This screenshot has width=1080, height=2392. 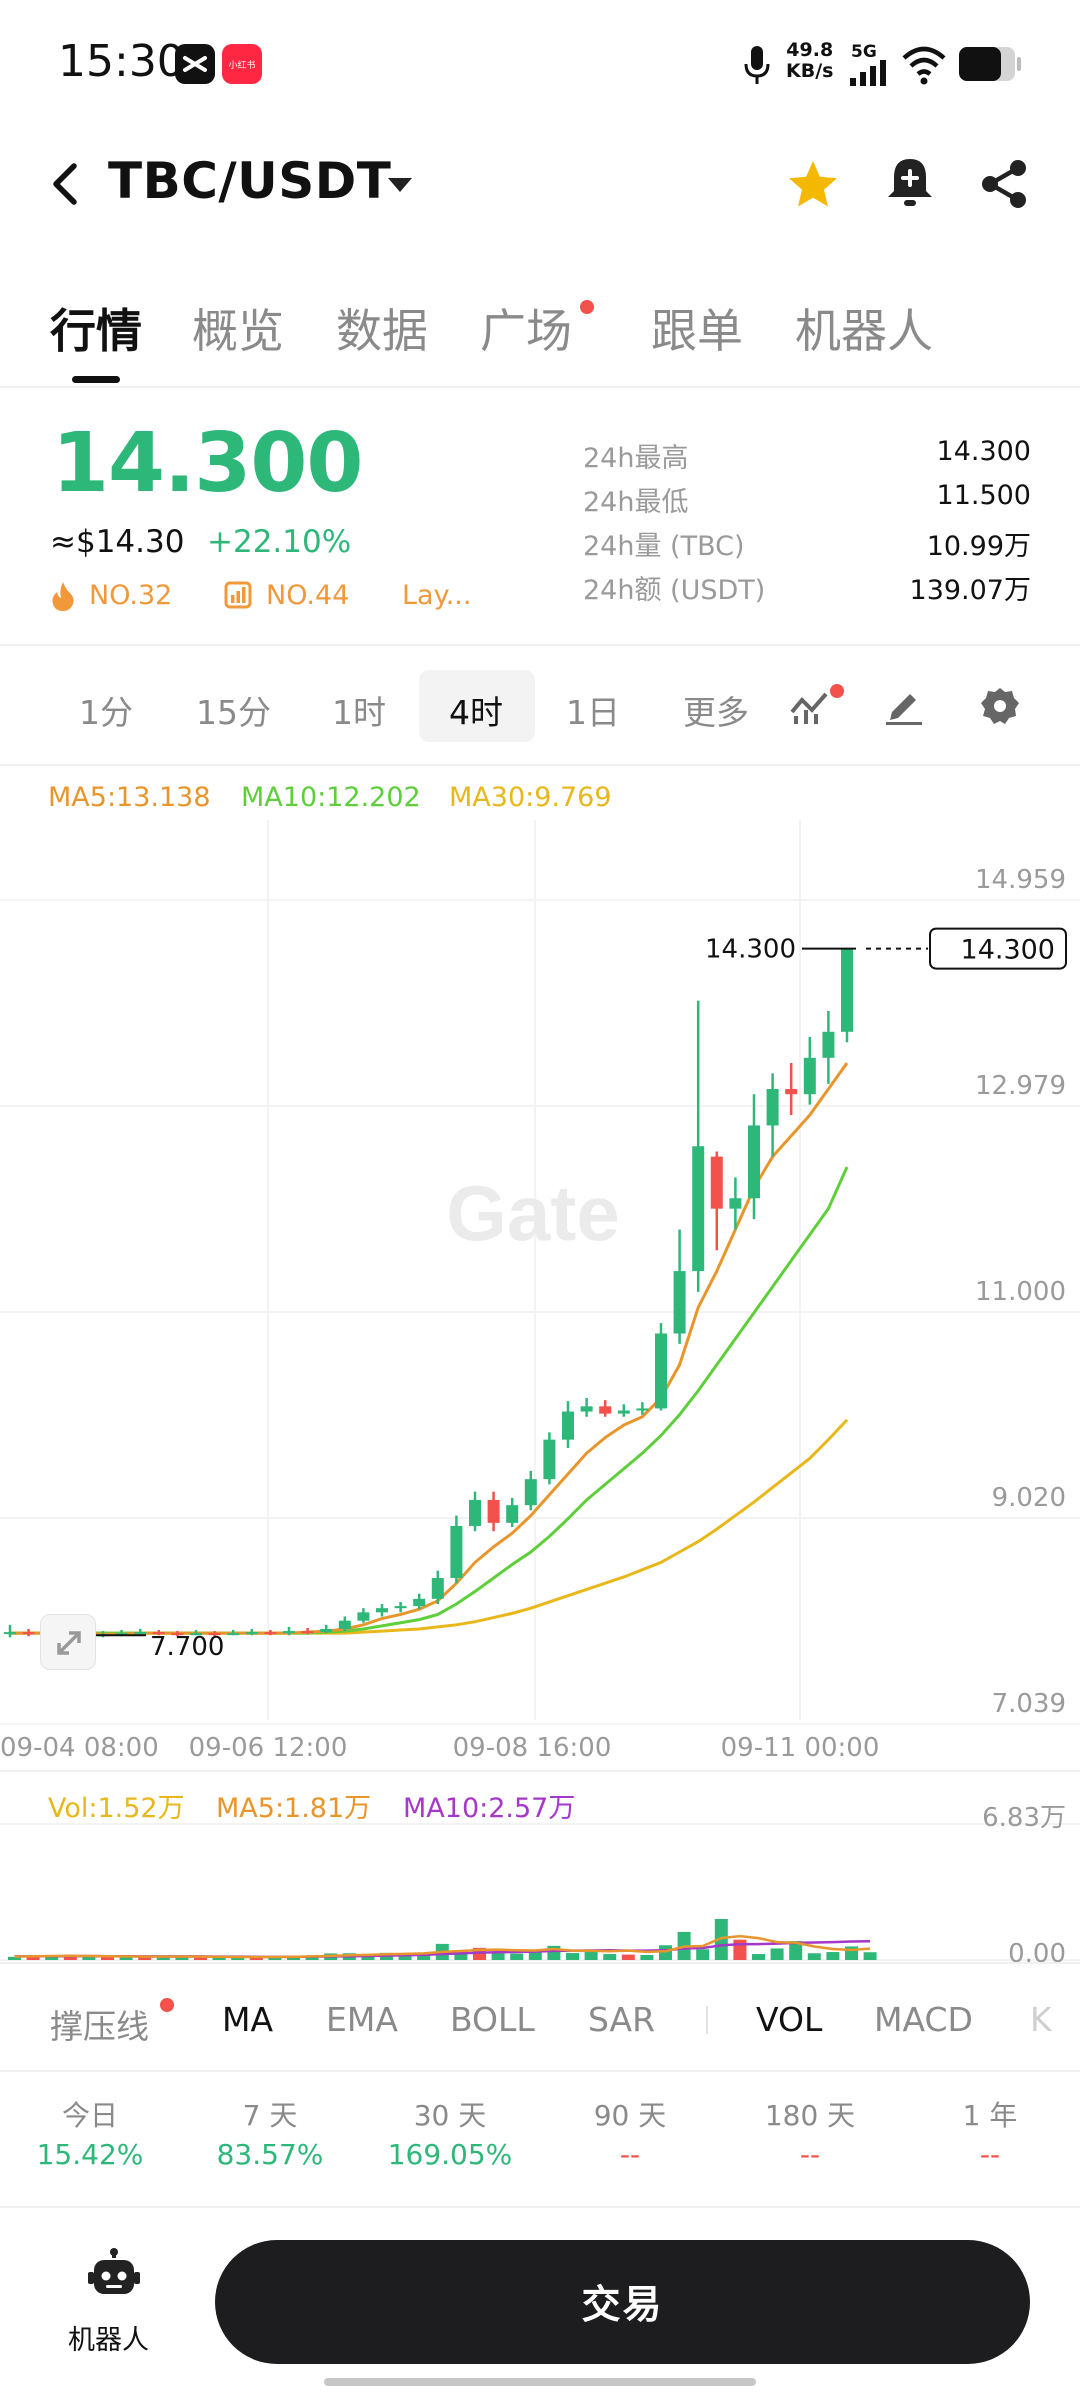 I want to click on volume-ma-lines, so click(x=442, y=1946).